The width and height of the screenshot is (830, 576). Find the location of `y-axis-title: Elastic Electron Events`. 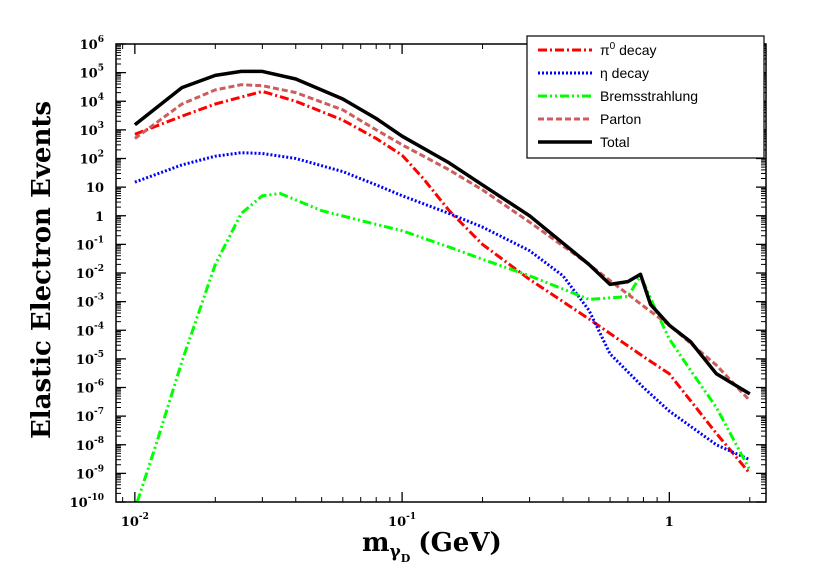

y-axis-title: Elastic Electron Events is located at coordinates (42, 270).